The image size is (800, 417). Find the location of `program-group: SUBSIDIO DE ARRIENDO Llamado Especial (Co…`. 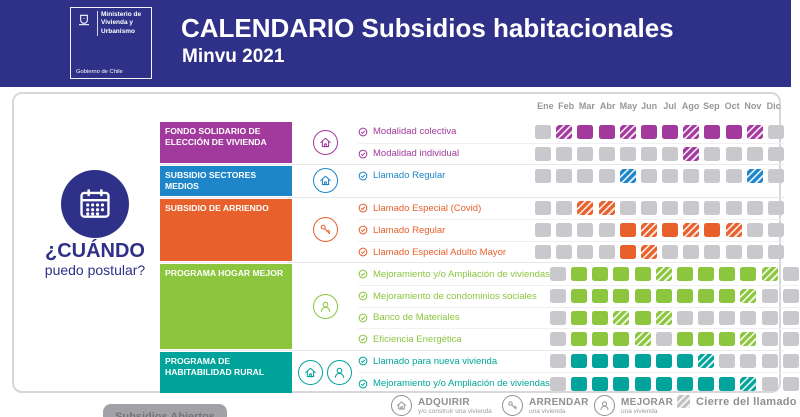

program-group: SUBSIDIO DE ARRIENDO Llamado Especial (Co… is located at coordinates (472, 229).